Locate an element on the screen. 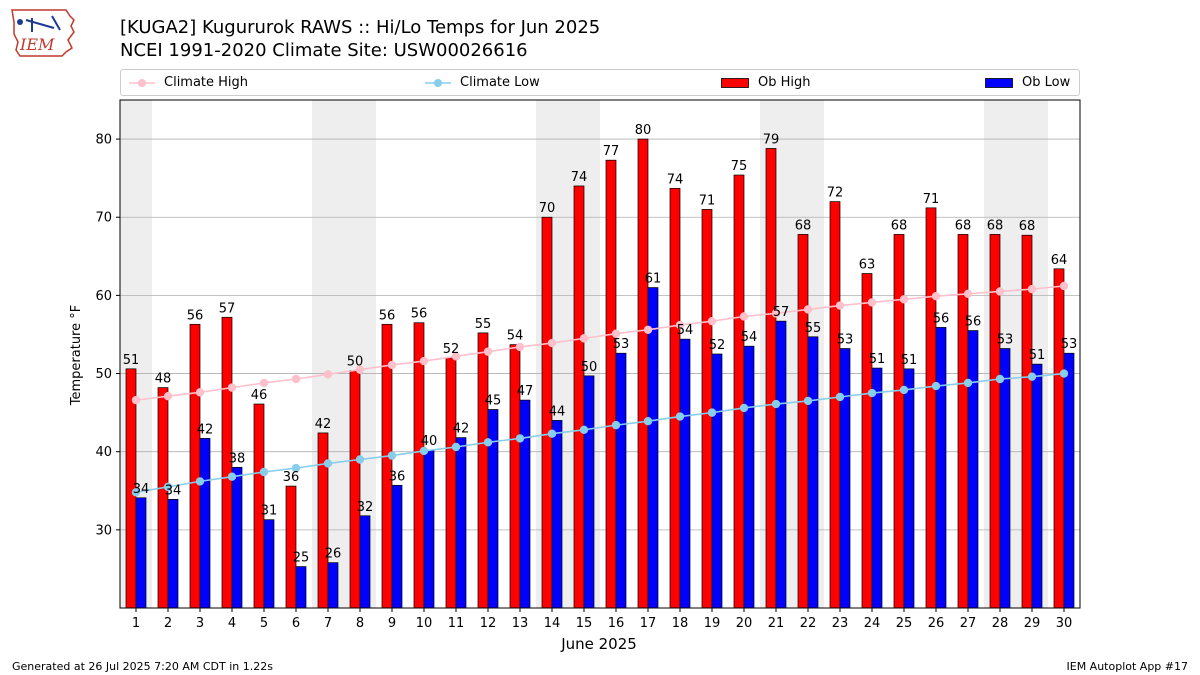 This screenshot has height=675, width=1200. x-tick-label-24: 24 is located at coordinates (872, 623).